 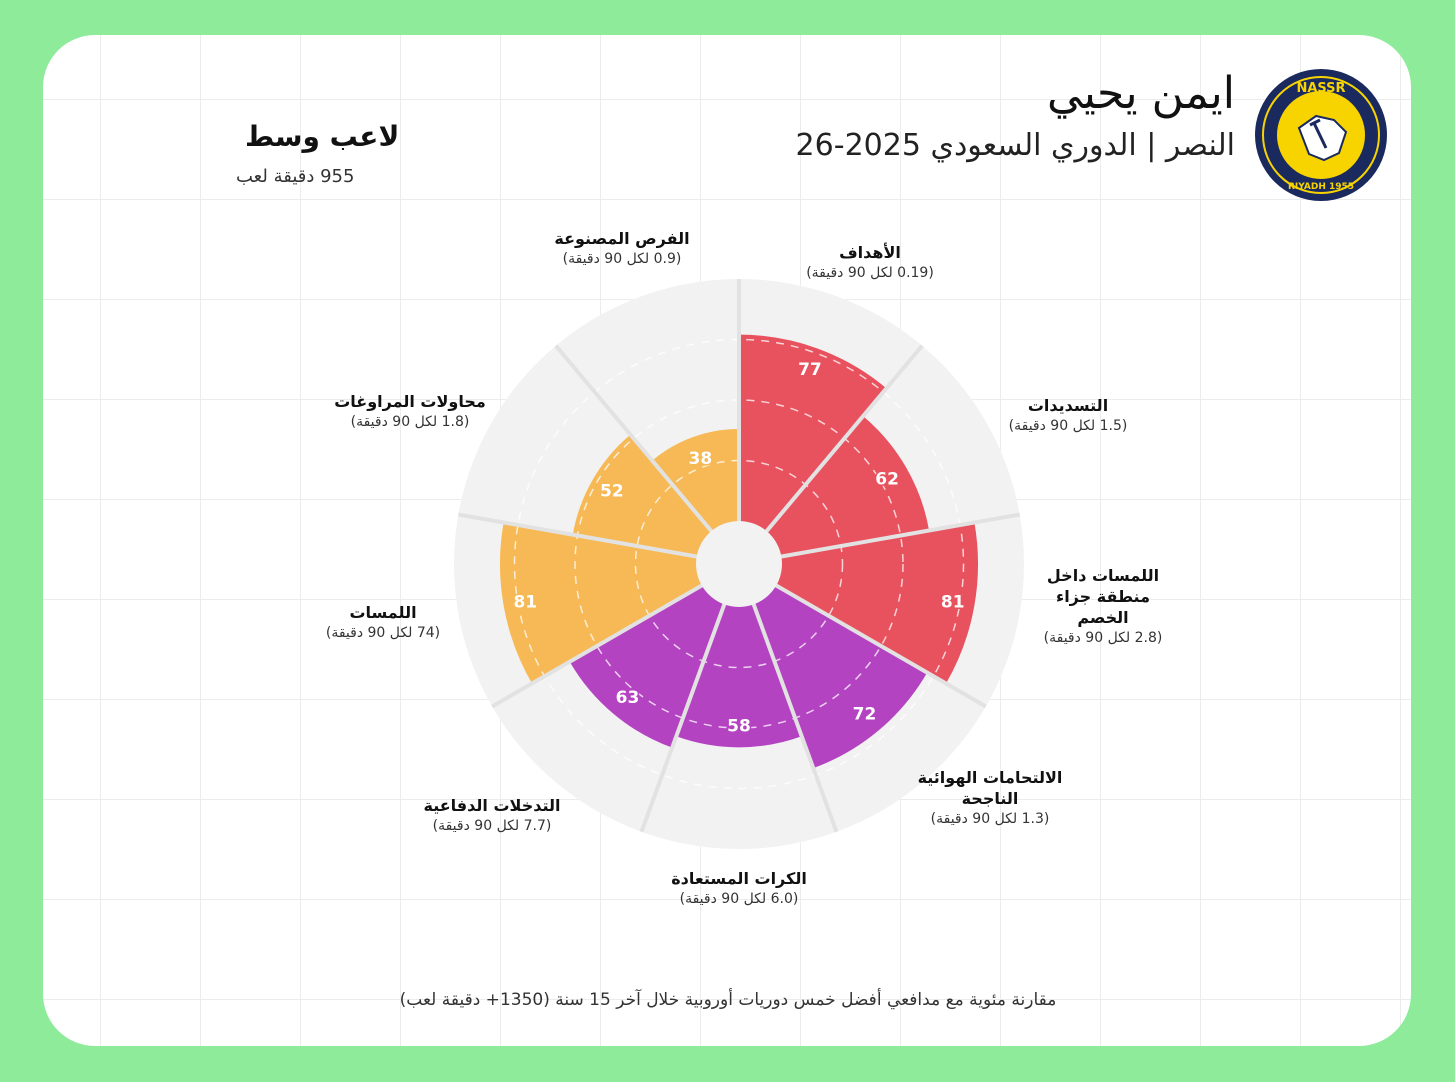 I want to click on club-logo: NASSR RIYADH 1955, so click(x=1321, y=135).